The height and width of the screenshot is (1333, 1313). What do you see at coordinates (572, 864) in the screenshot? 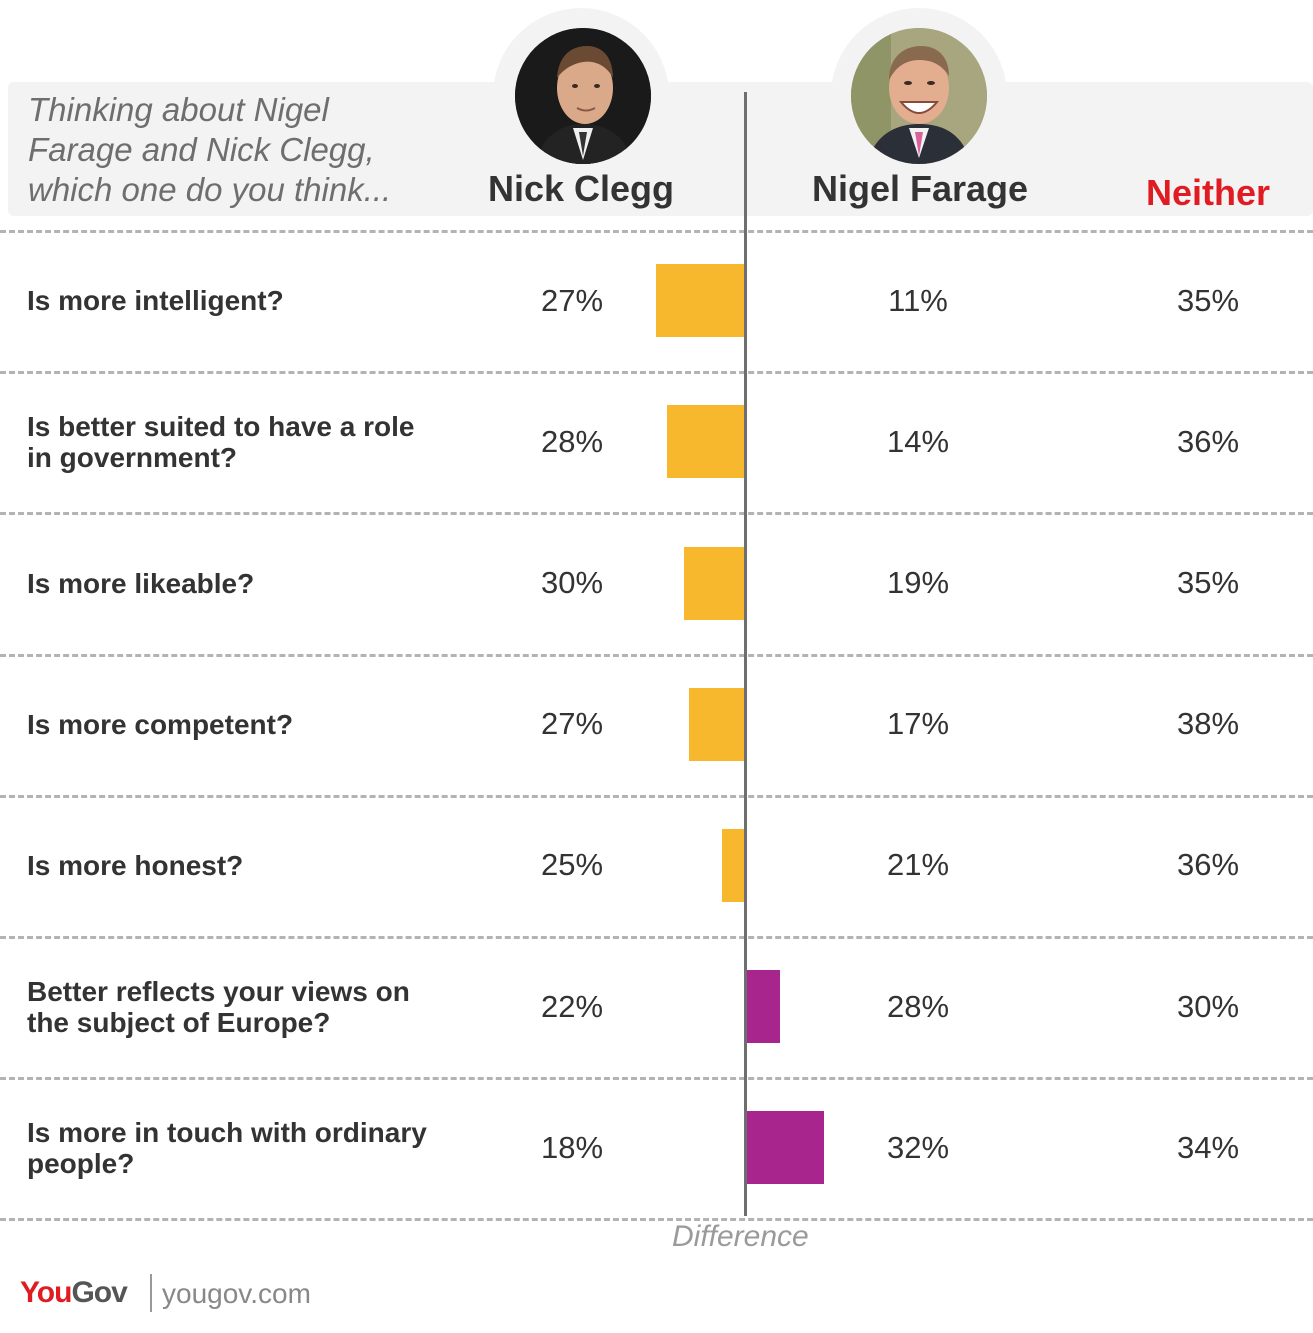
I see `clegg-value: 25%` at bounding box center [572, 864].